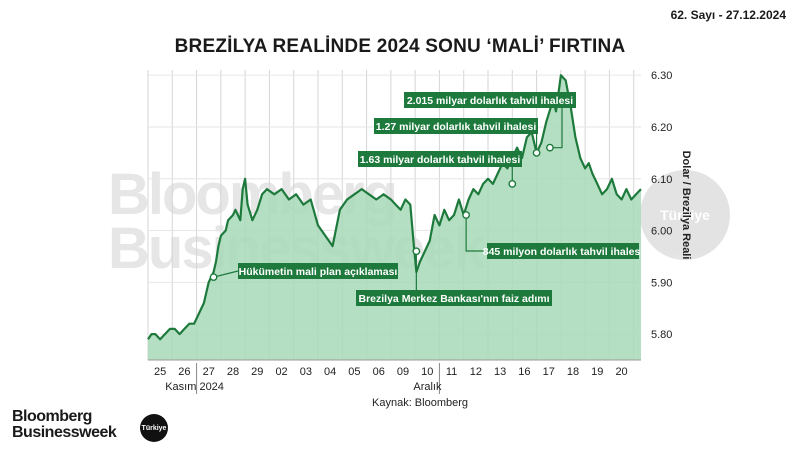 The image size is (800, 450). Describe the element at coordinates (621, 372) in the screenshot. I see `x-tick-label: 20` at that location.